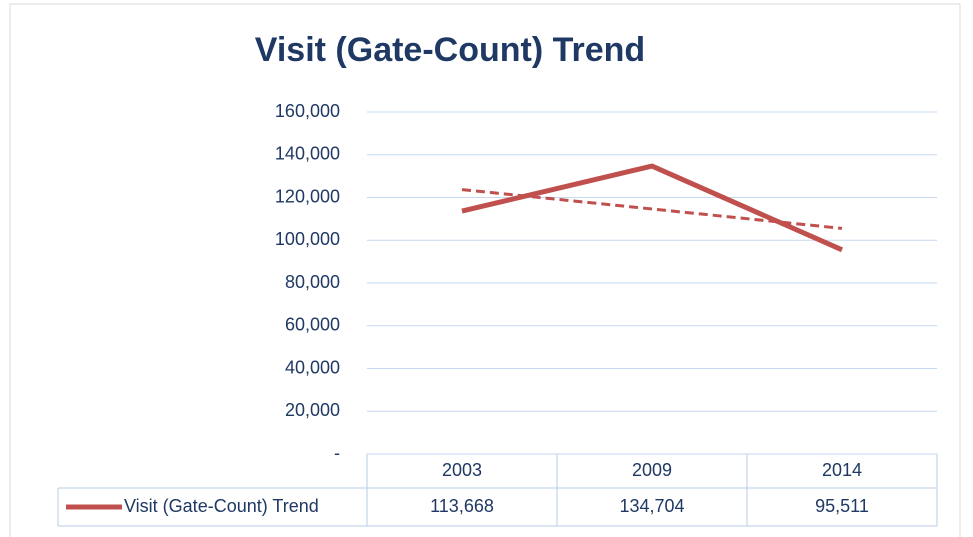 The image size is (973, 537). I want to click on x-tick-label: 2009, so click(652, 470).